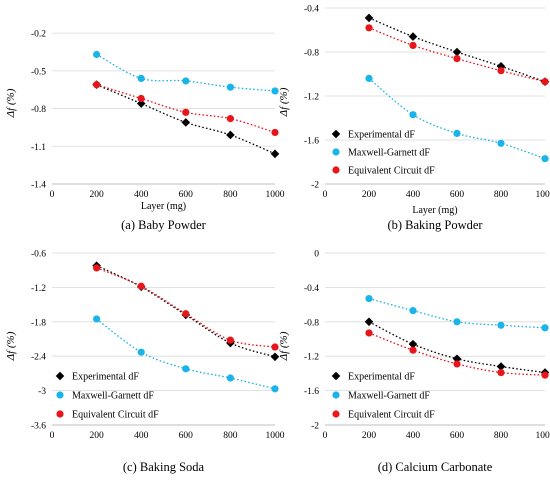  I want to click on y-tick-label: -0.8, so click(311, 323).